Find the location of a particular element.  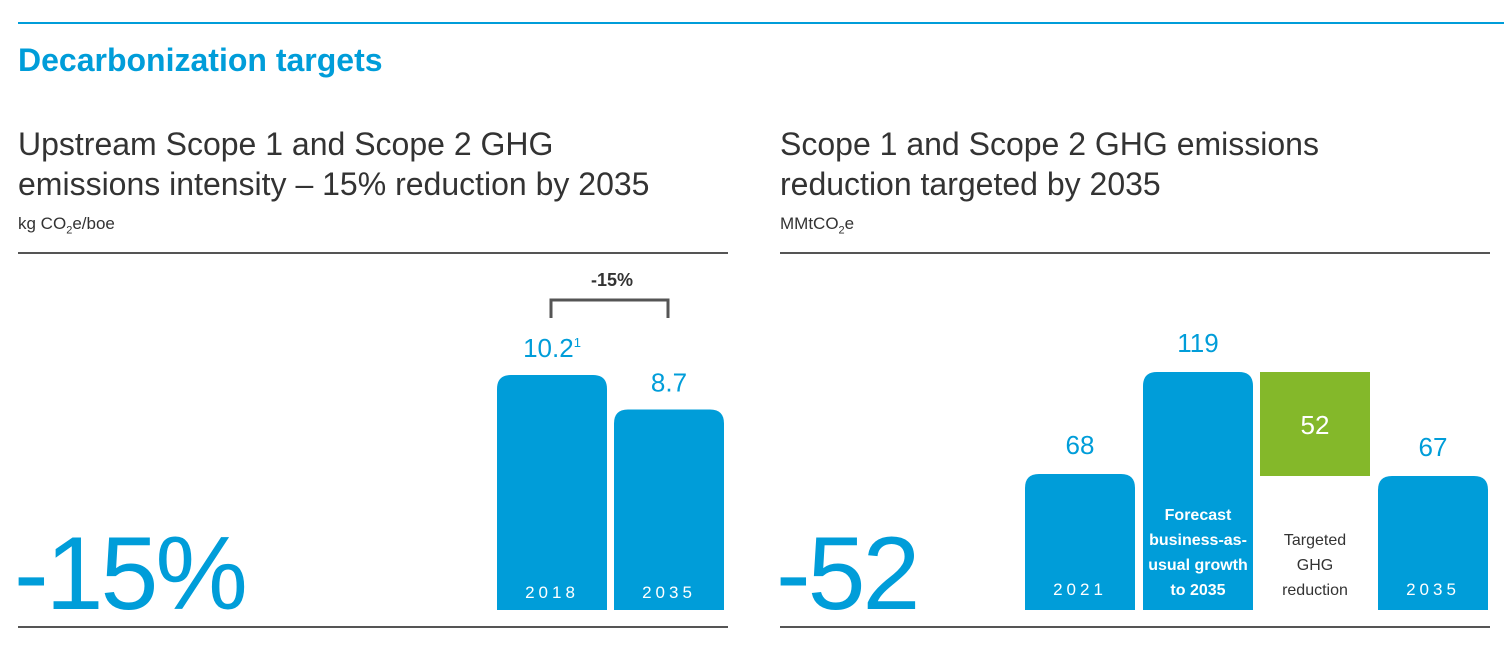

right-chart-unit: MMtCO2e is located at coordinates (817, 225).